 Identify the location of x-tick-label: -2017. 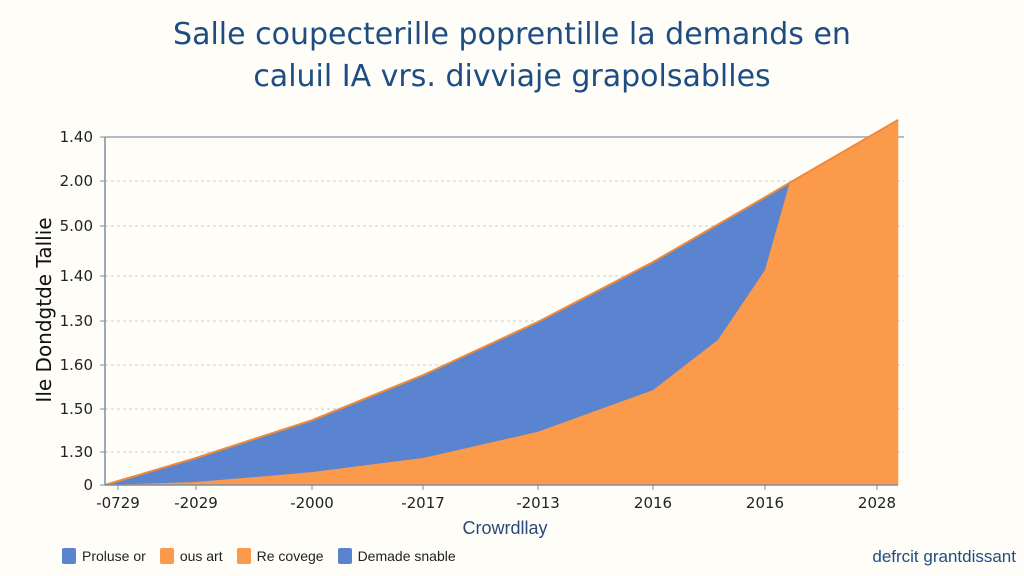
(423, 503).